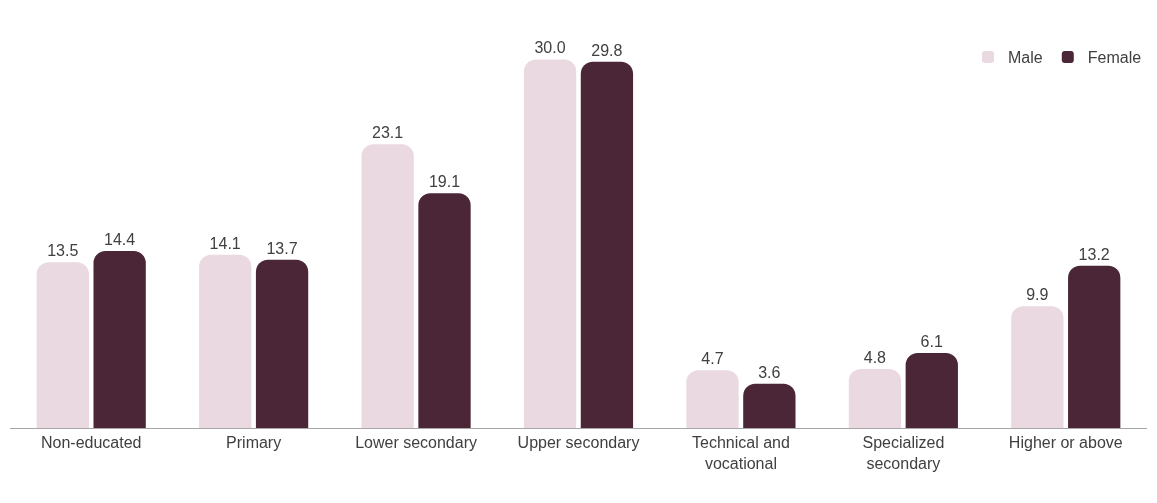  What do you see at coordinates (550, 48) in the screenshot?
I see `data-label: 30.0` at bounding box center [550, 48].